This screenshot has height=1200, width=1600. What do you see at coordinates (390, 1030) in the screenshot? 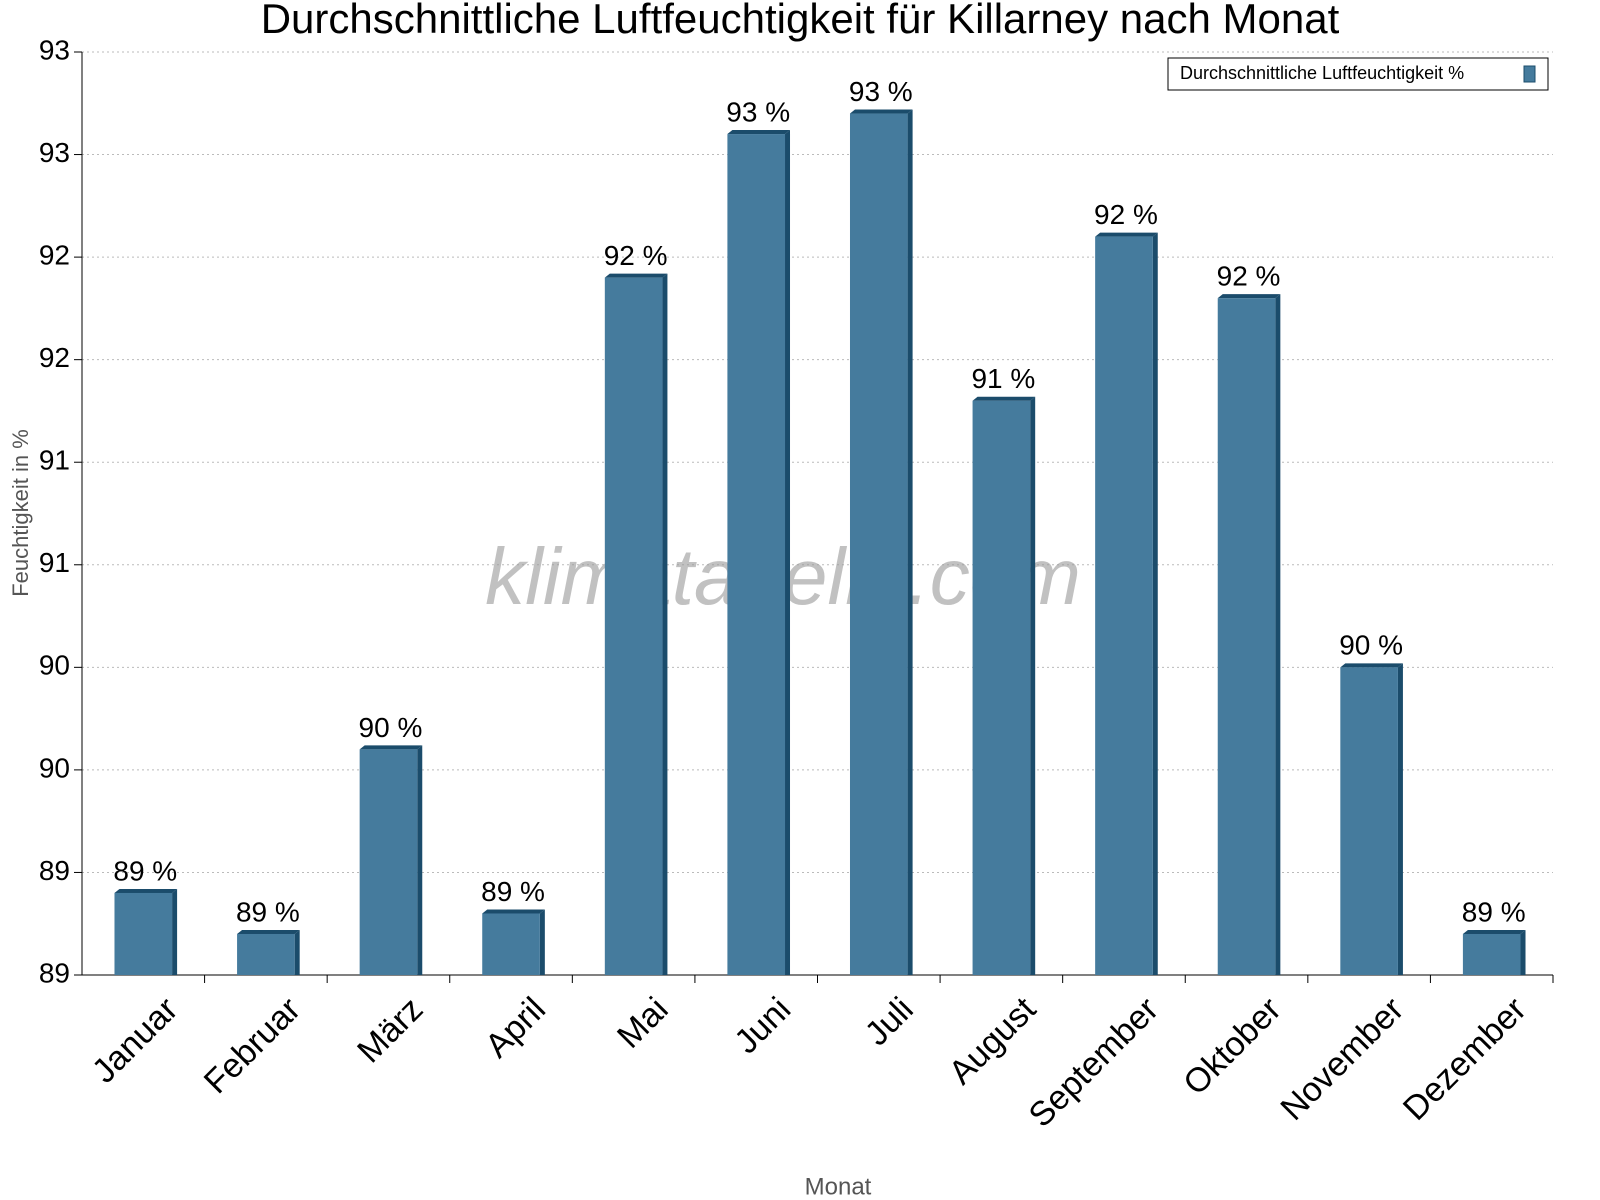
I see `x-tick-label: März` at bounding box center [390, 1030].